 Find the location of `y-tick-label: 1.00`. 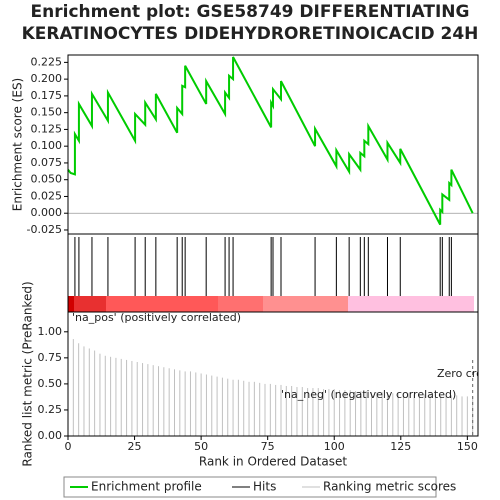

y-tick-label: 1.00 is located at coordinates (50, 331).